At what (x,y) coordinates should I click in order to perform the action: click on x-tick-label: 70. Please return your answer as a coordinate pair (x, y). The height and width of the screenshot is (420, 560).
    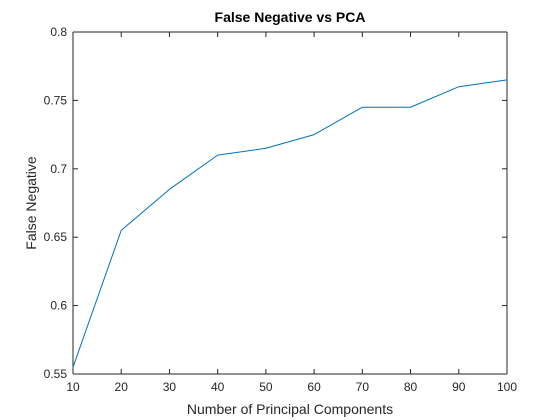
    Looking at the image, I should click on (363, 387).